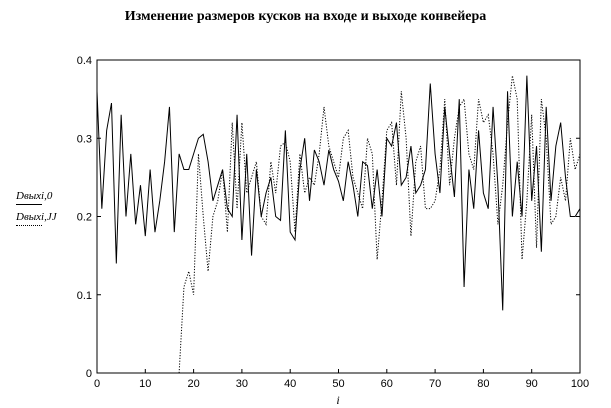 This screenshot has width=611, height=408. I want to click on y-tick-label: 0, so click(89, 374).